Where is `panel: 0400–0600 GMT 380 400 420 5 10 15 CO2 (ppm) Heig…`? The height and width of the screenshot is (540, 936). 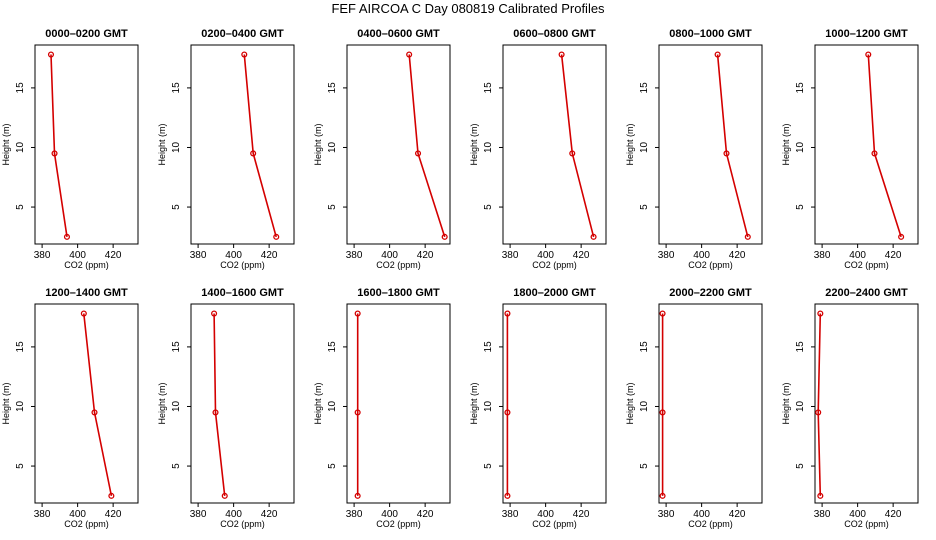
panel: 0400–0600 GMT 380 400 420 5 10 15 CO2 (ppm) Heig… is located at coordinates (382, 149).